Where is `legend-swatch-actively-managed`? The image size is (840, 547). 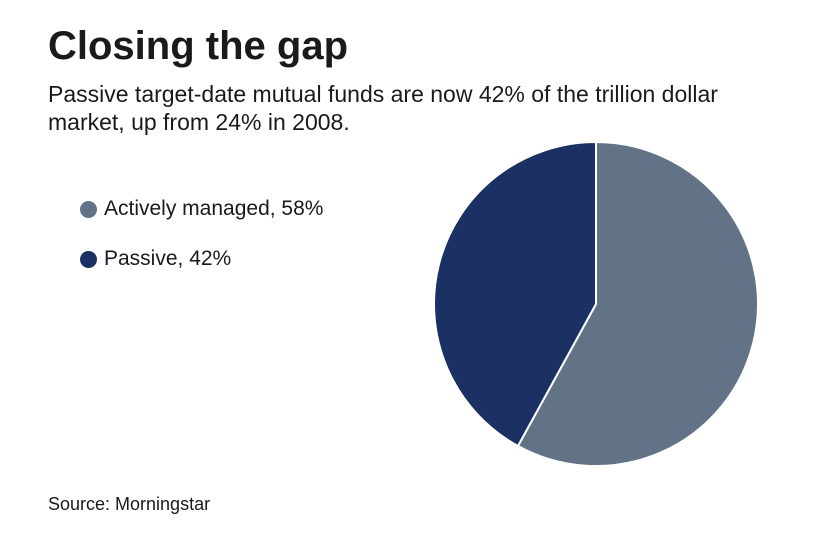
legend-swatch-actively-managed is located at coordinates (88, 209).